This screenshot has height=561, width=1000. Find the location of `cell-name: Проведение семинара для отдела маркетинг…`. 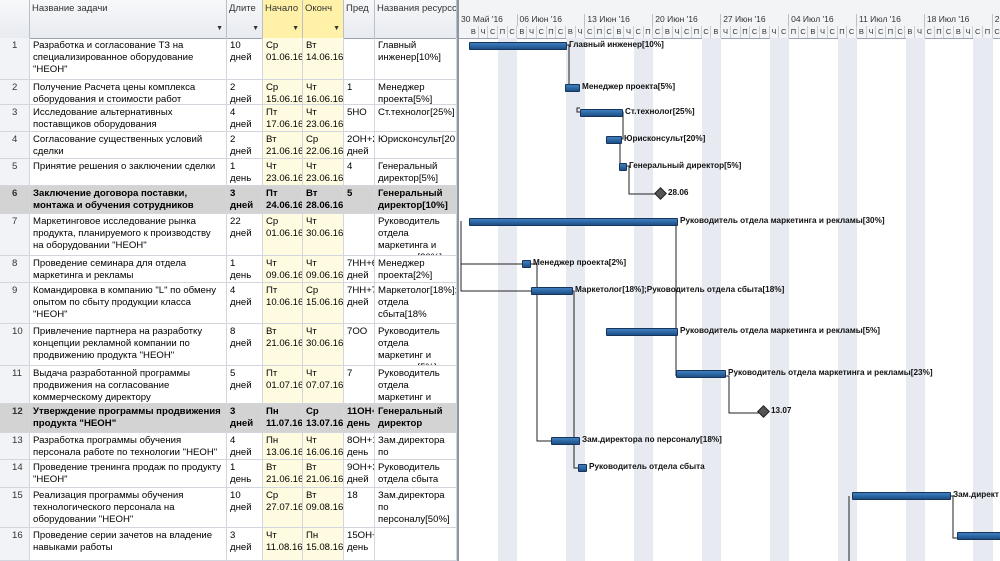

cell-name: Проведение семинара для отдела маркетинг… is located at coordinates (128, 269).